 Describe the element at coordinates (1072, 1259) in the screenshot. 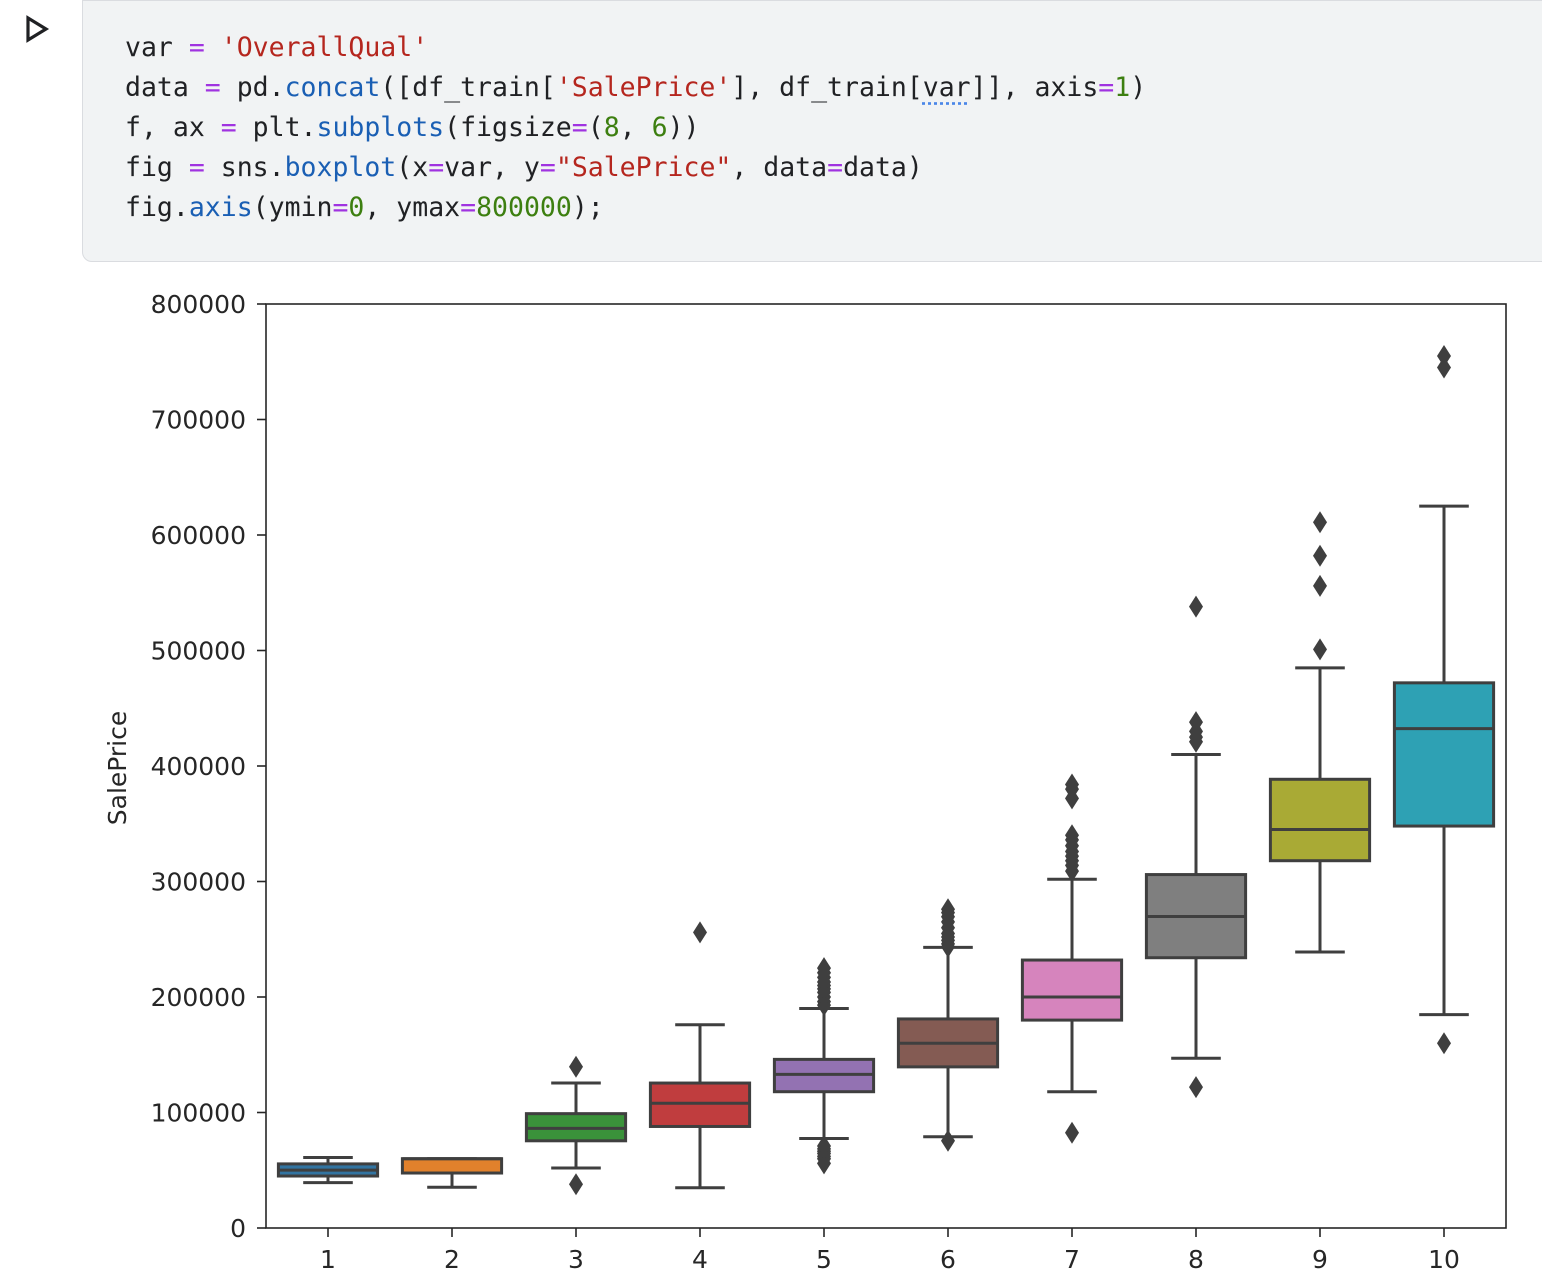

I see `x-tick-label: 7` at that location.